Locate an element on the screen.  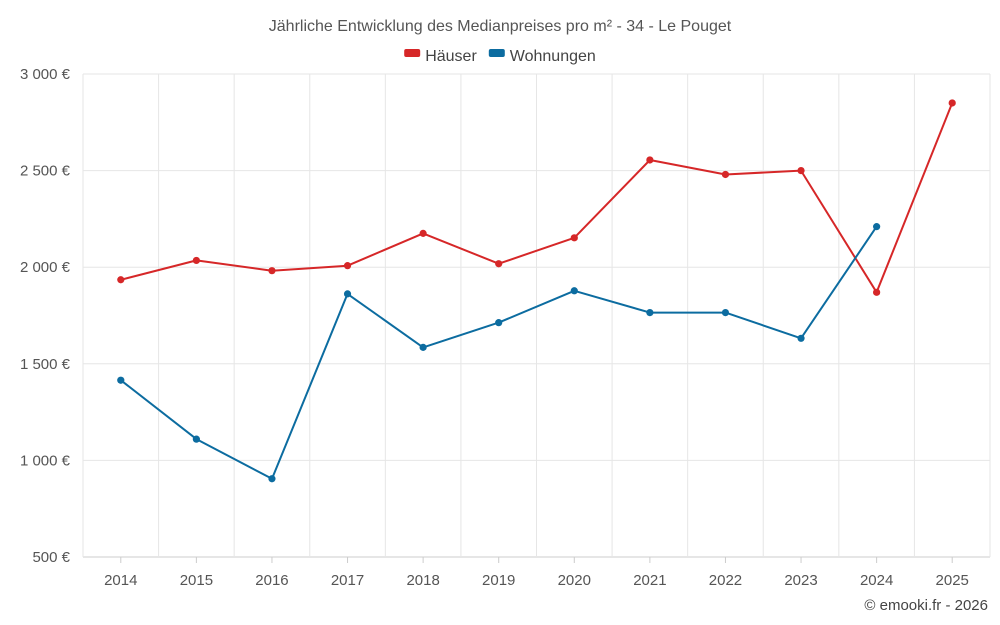
y-tick-label: 2 500 € is located at coordinates (45, 171).